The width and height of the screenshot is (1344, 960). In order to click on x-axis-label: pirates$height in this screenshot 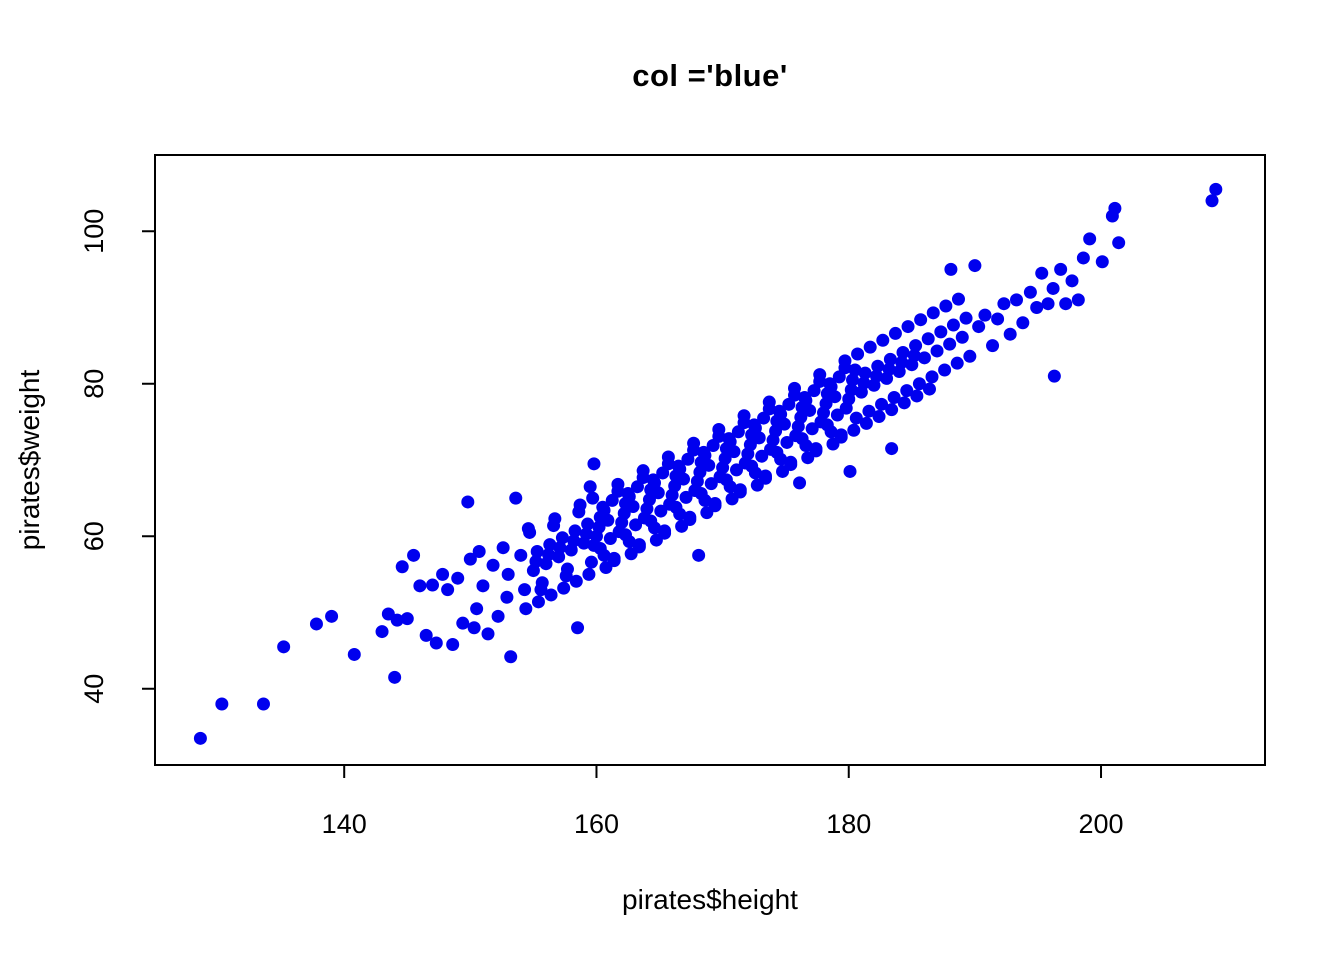, I will do `click(710, 899)`.